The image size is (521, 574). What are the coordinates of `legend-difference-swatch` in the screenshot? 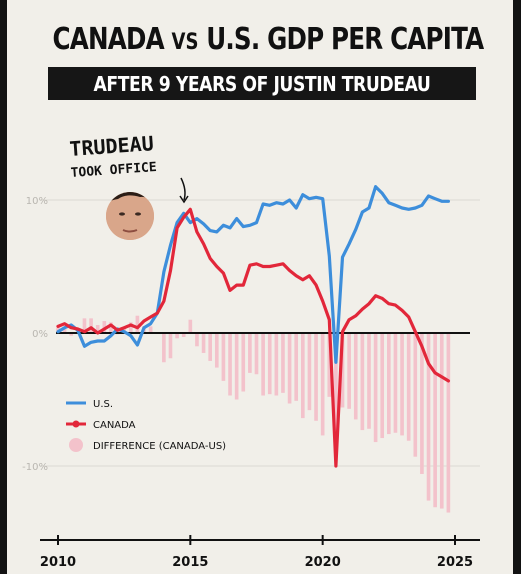 It's located at (76, 445).